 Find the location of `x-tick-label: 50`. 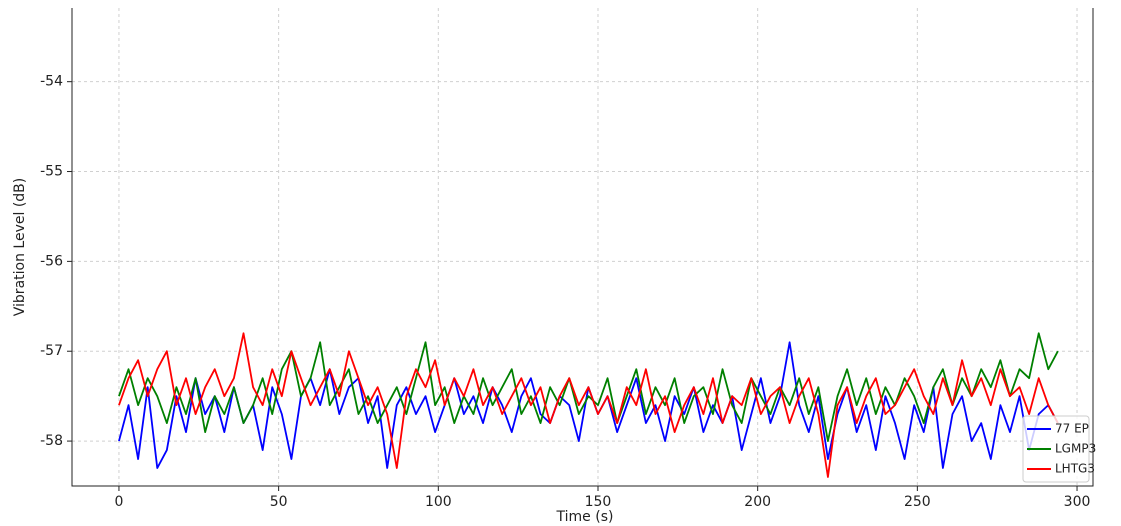

x-tick-label: 50 is located at coordinates (279, 502).